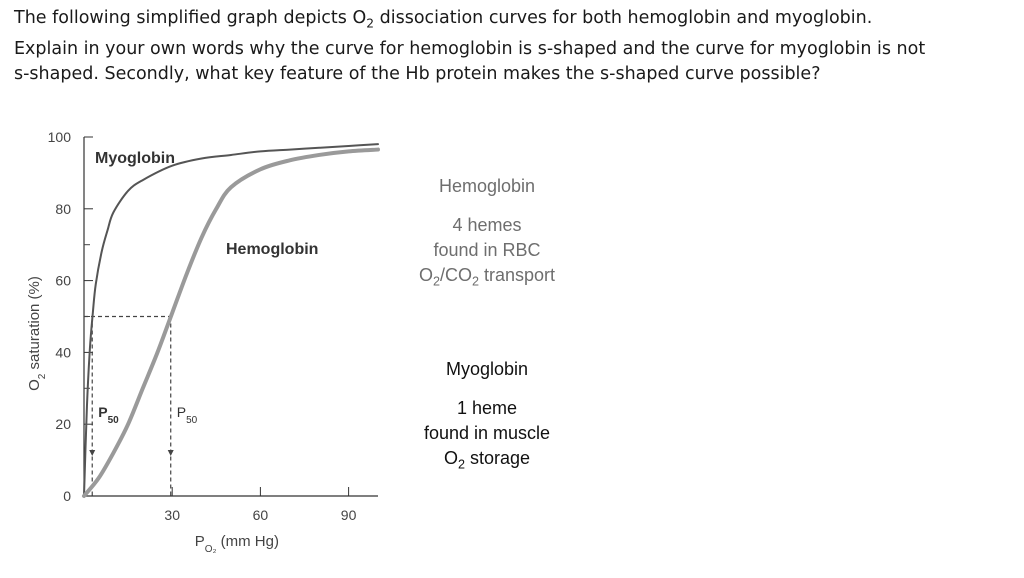  I want to click on y-axis-label: O2 saturation (%), so click(37, 333).